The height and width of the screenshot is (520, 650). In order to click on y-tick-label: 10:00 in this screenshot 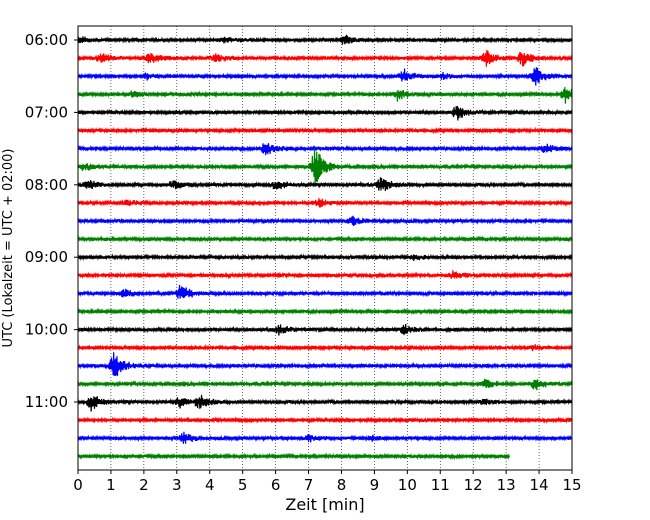, I will do `click(46, 330)`.